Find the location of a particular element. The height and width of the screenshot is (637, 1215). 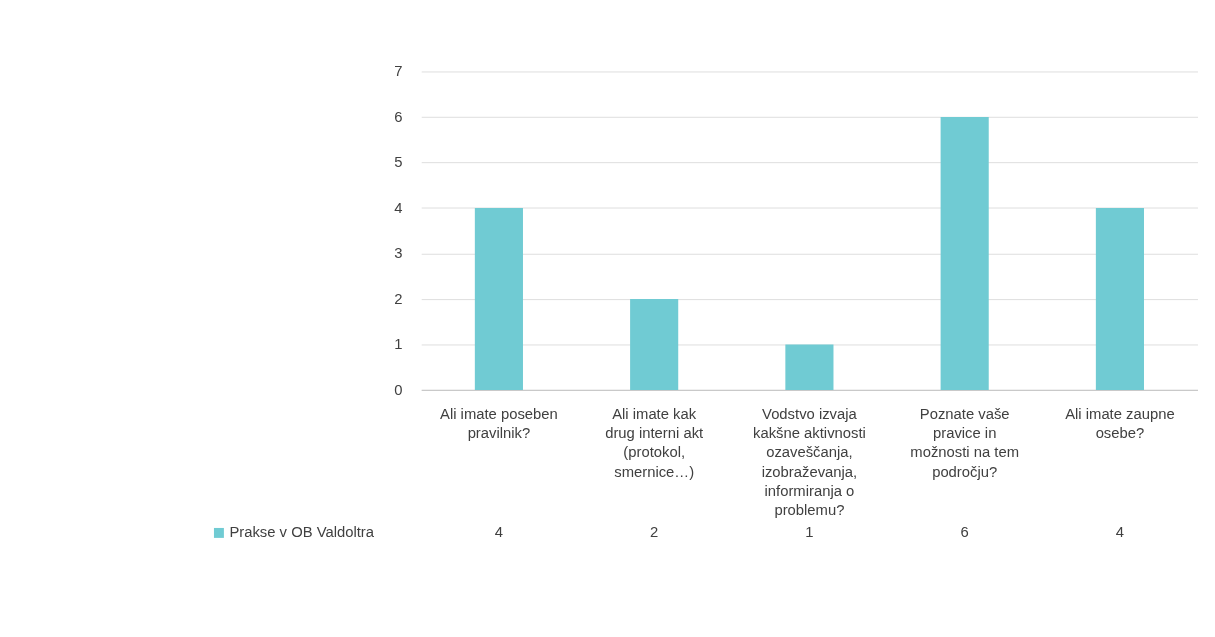

y-tick-label: 4 is located at coordinates (398, 207).